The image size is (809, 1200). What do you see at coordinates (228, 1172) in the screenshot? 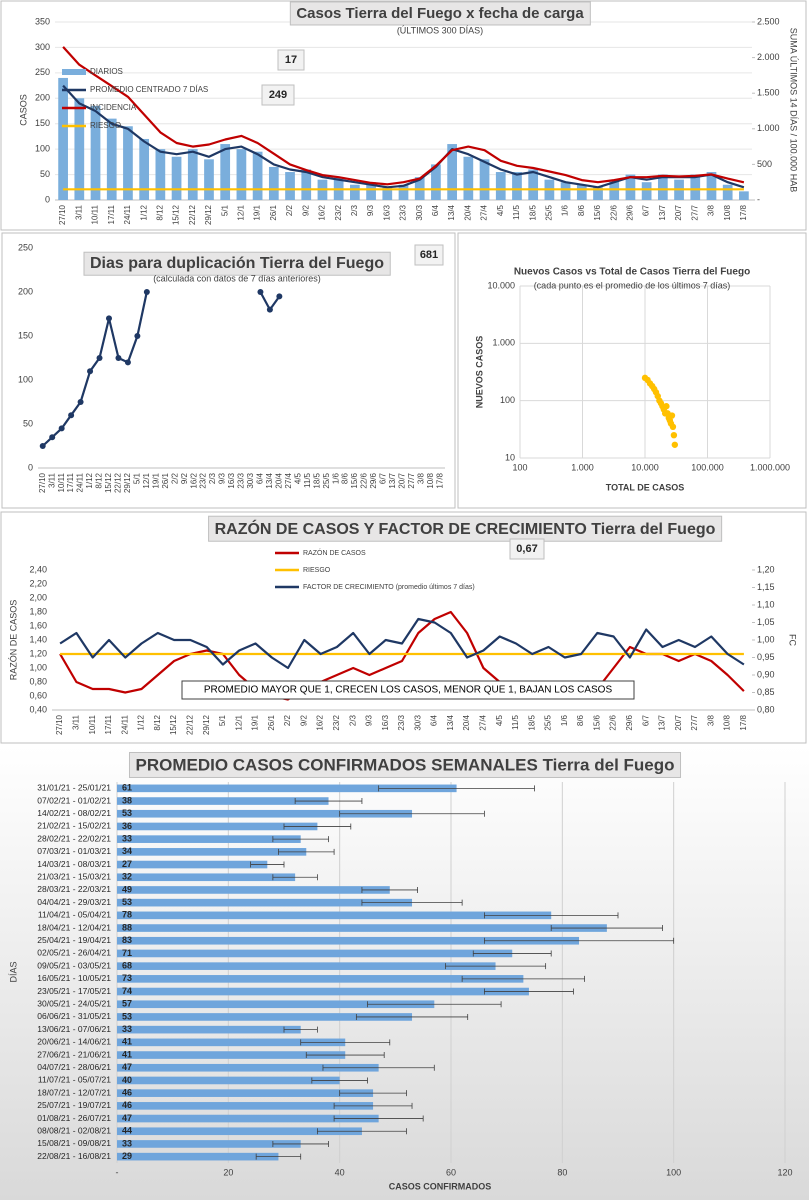
I see `x-tick-label: 20` at bounding box center [228, 1172].